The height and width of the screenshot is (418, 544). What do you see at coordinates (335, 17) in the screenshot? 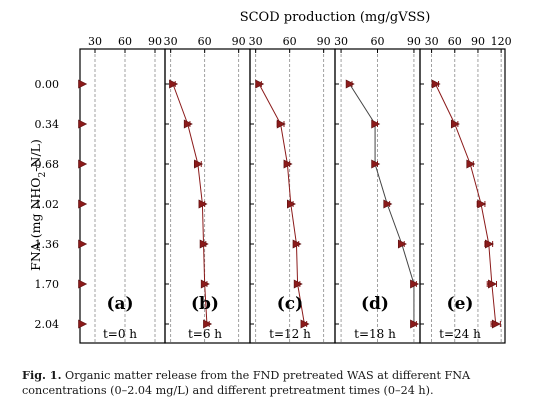
I see `x-axis-title: SCOD production (mg/gVSS)` at bounding box center [335, 17].